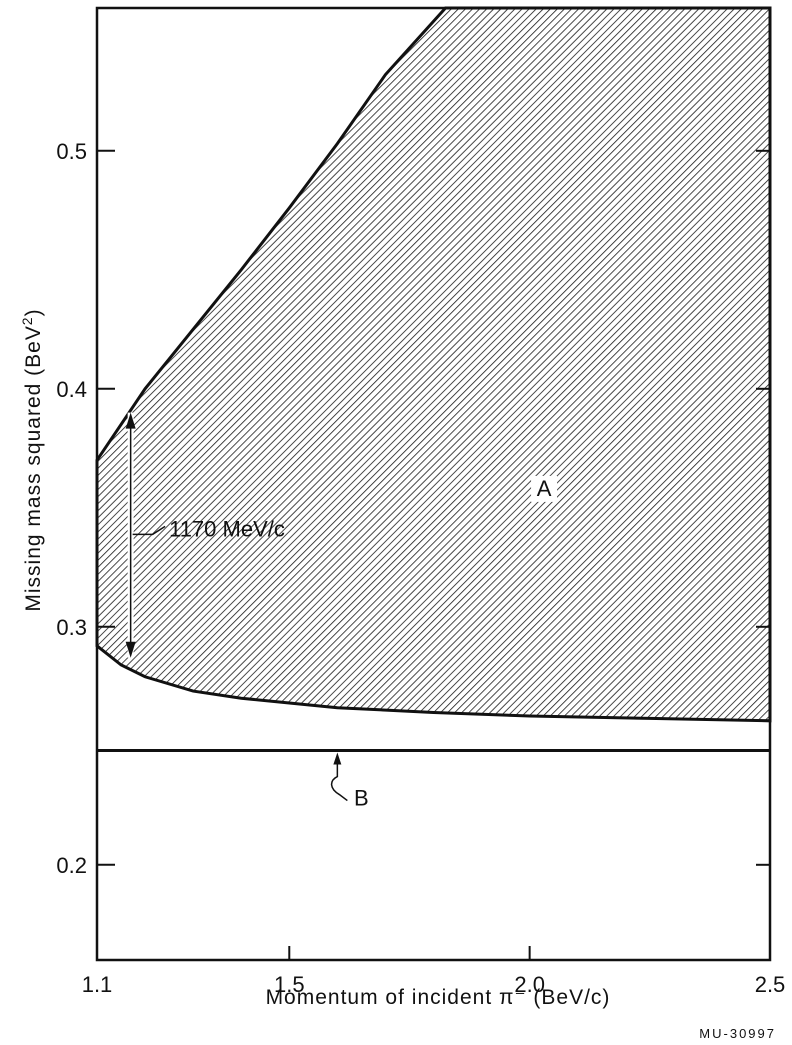 Image resolution: width=792 pixels, height=1045 pixels. What do you see at coordinates (130, 649) in the screenshot?
I see `arrowhead-down-icon` at bounding box center [130, 649].